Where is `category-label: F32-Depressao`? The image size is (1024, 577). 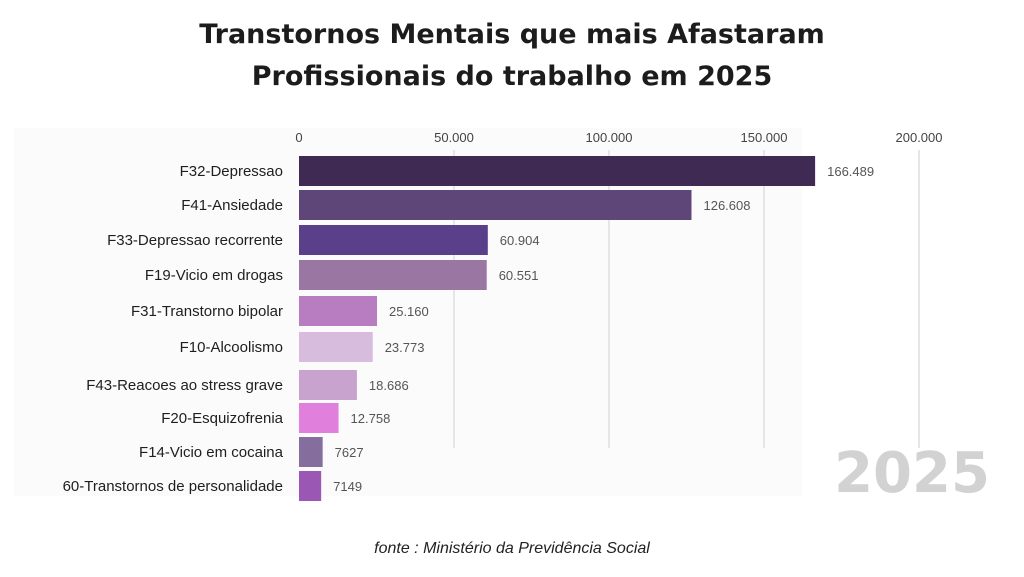
category-label: F32-Depressao is located at coordinates (231, 171).